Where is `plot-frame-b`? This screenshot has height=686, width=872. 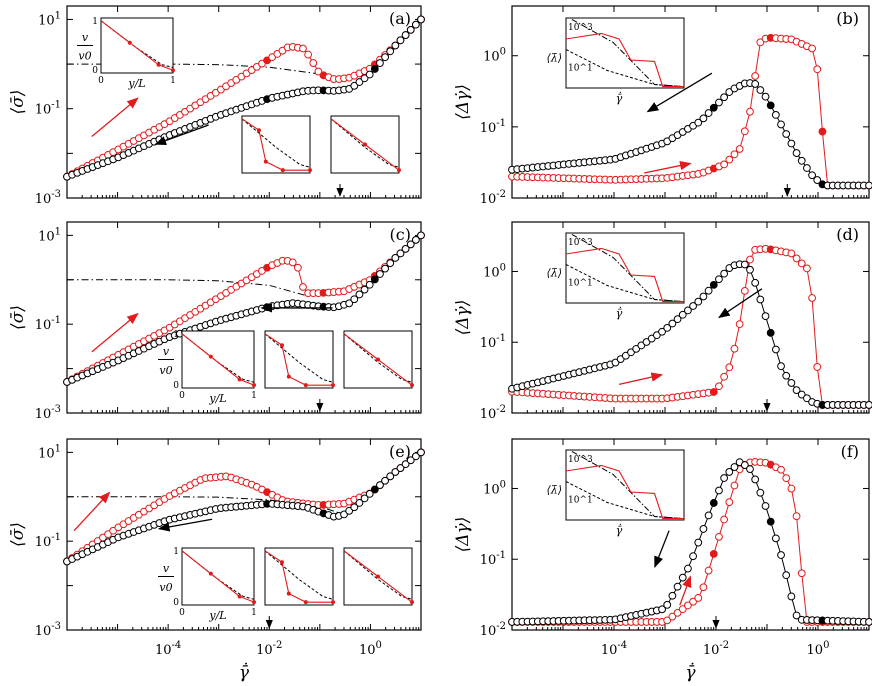
plot-frame-b is located at coordinates (690, 102).